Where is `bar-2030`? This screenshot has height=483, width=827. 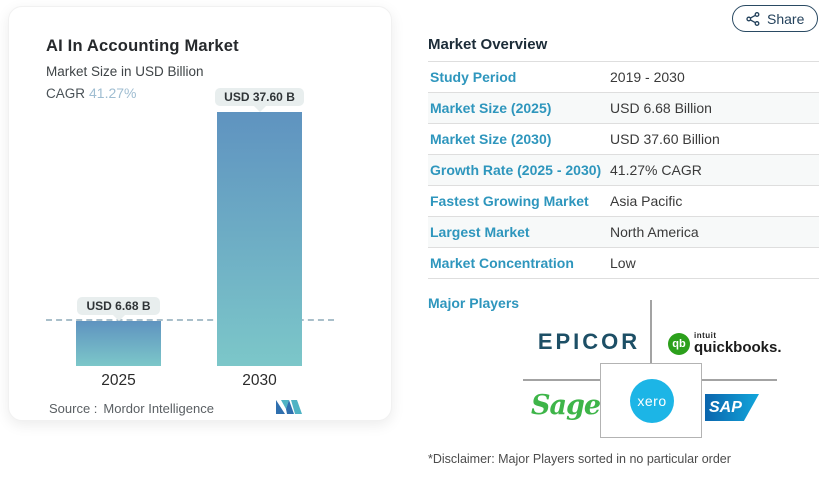
bar-2030 is located at coordinates (259, 239).